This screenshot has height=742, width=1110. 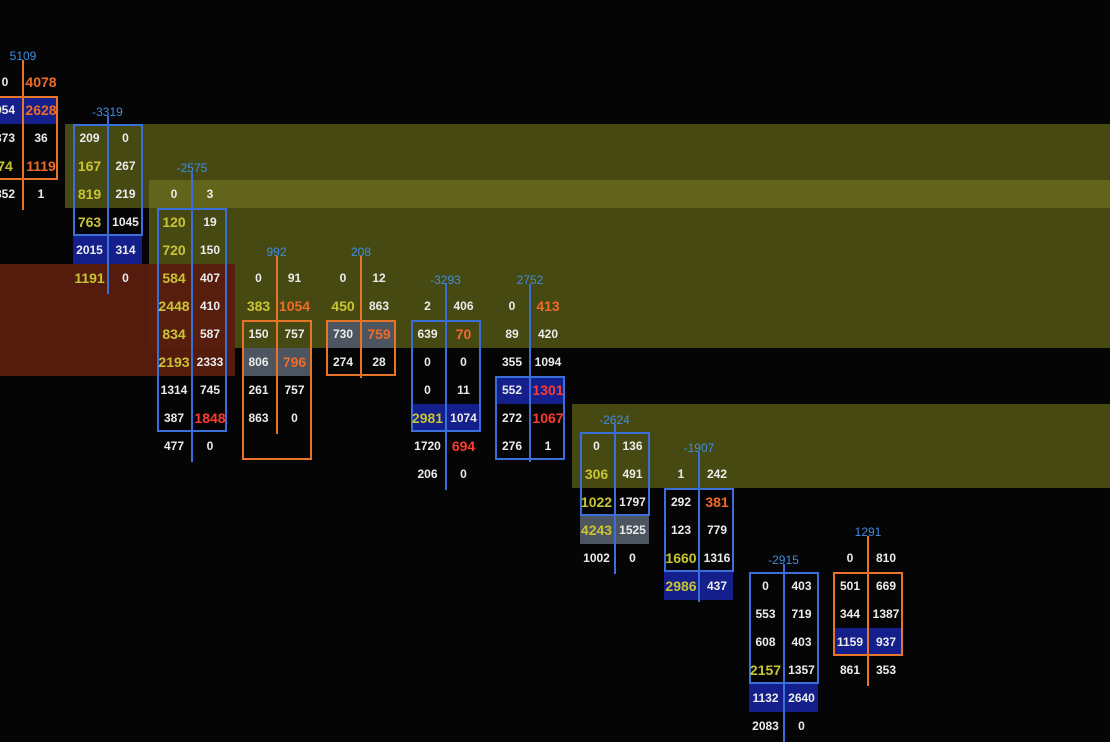 What do you see at coordinates (29, 56) in the screenshot?
I see `bar-delta-label: 5109` at bounding box center [29, 56].